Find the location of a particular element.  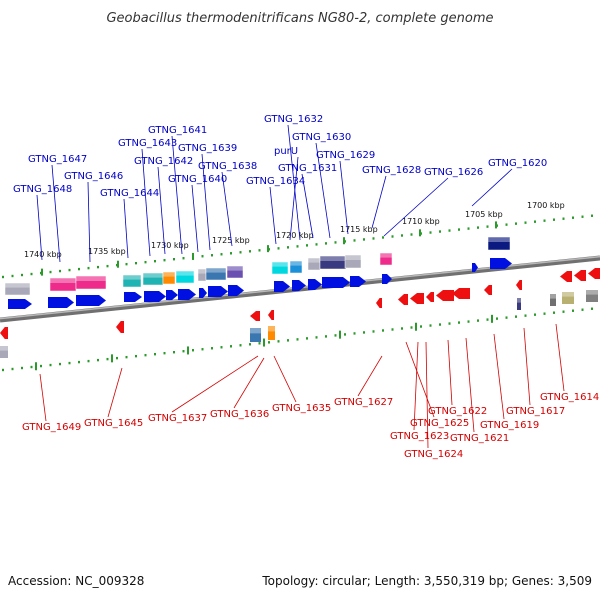

reverse-gene-label: GTNG_1625 is located at coordinates (439, 423).